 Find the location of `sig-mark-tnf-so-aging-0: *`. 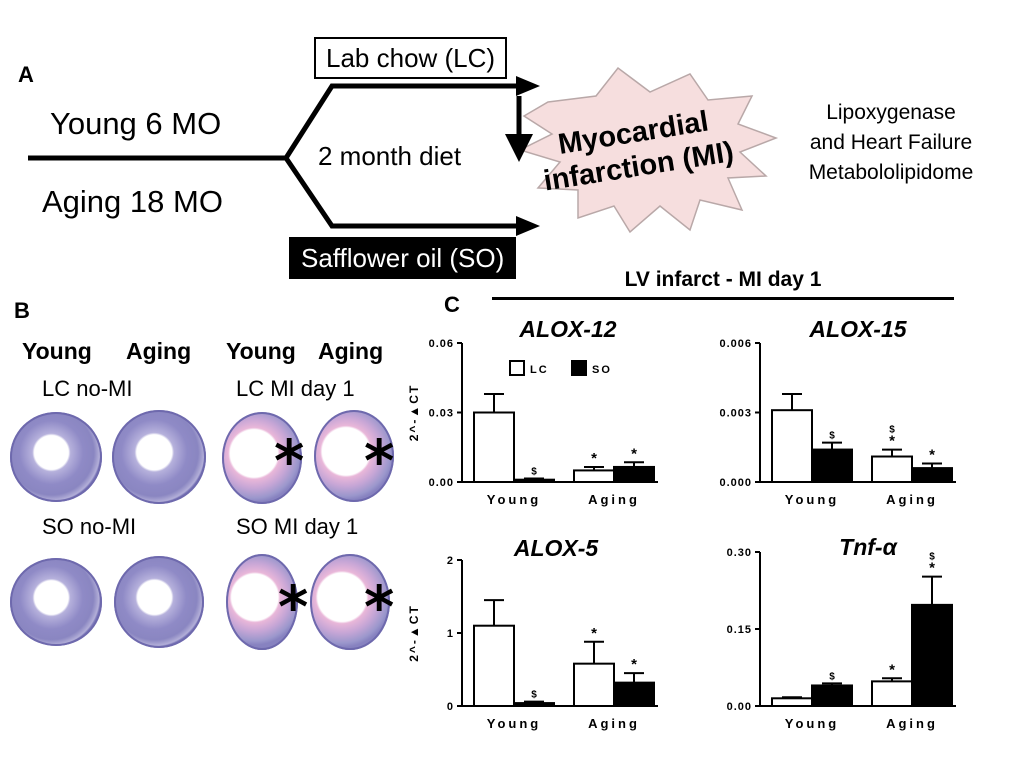

sig-mark-tnf-so-aging-0: * is located at coordinates (932, 568).